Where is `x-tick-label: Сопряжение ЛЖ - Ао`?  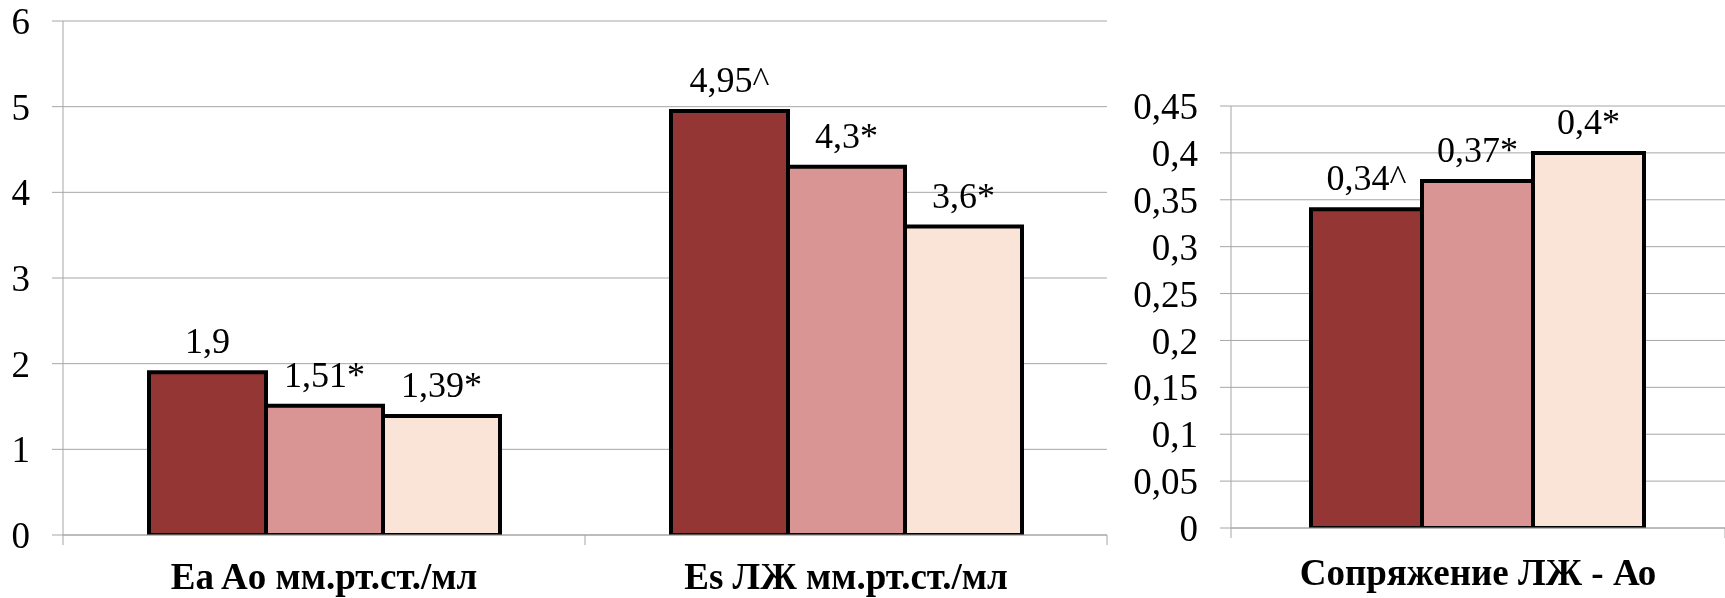
x-tick-label: Сопряжение ЛЖ - Ао is located at coordinates (1478, 573).